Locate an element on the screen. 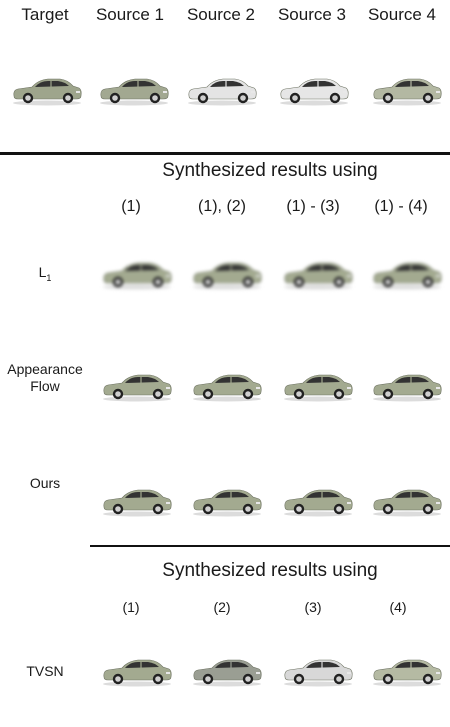 Image resolution: width=450 pixels, height=727 pixels. header-source-3: Source 3 is located at coordinates (312, 14).